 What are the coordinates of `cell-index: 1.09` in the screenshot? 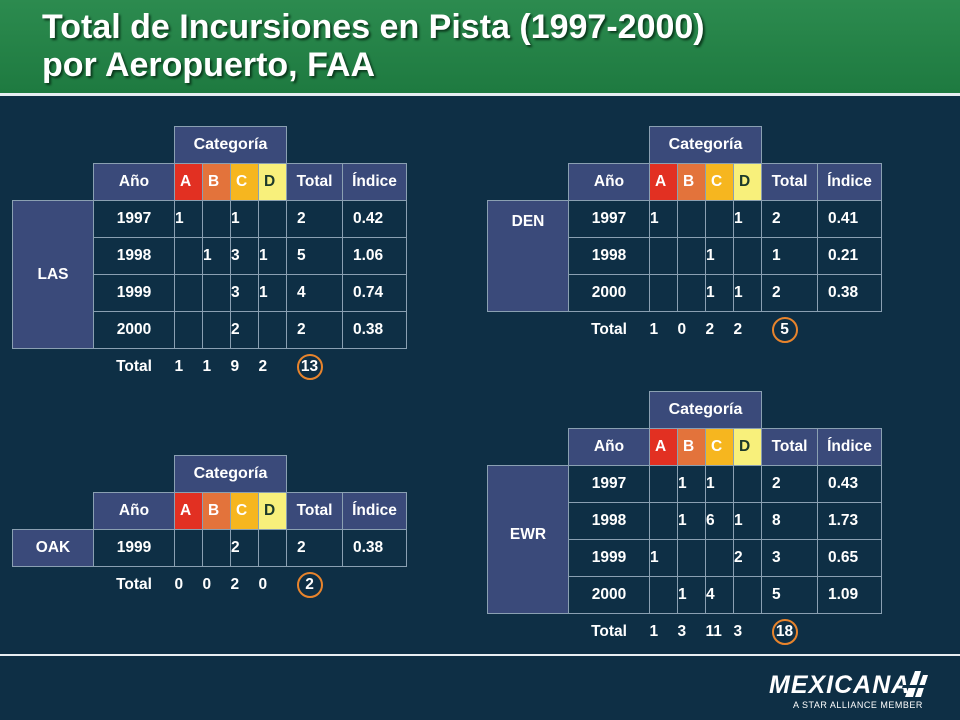 It's located at (849, 595).